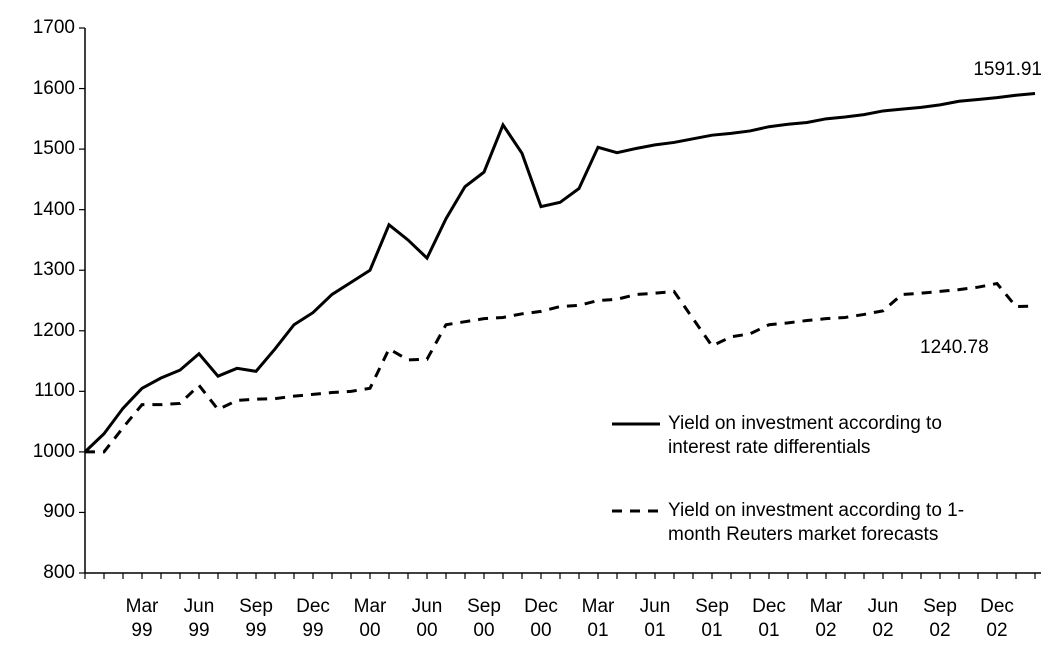  What do you see at coordinates (53, 209) in the screenshot?
I see `y-tick-label: 1400` at bounding box center [53, 209].